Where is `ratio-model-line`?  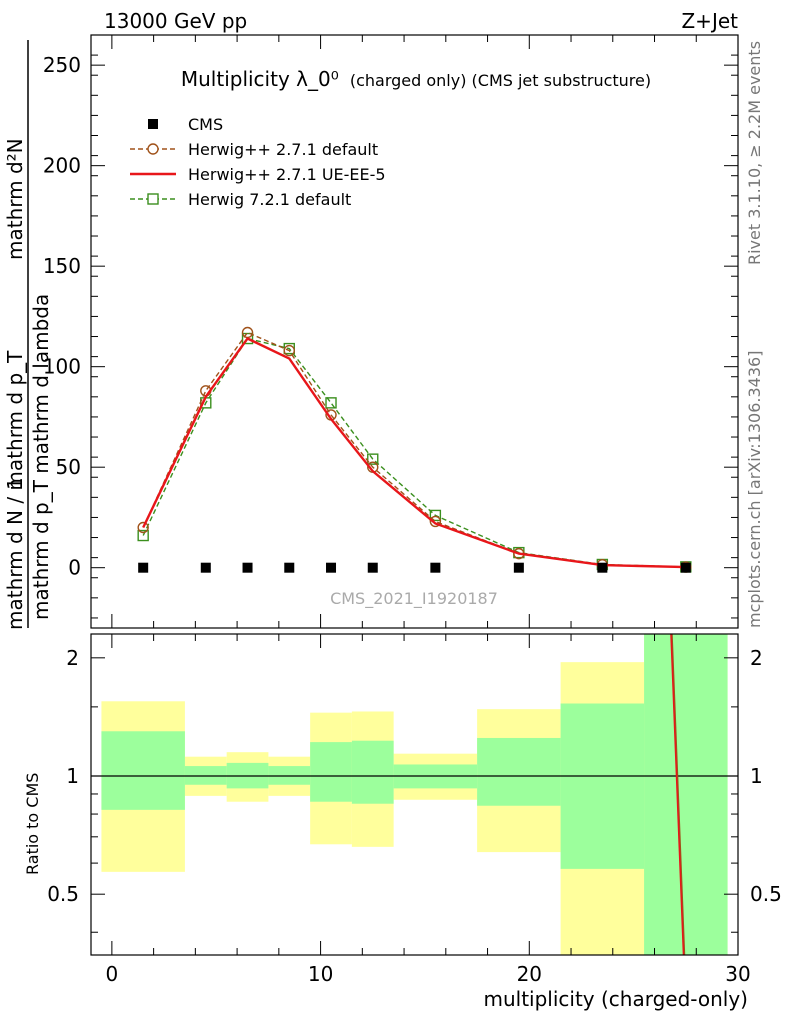
ratio-model-line is located at coordinates (677, 794).